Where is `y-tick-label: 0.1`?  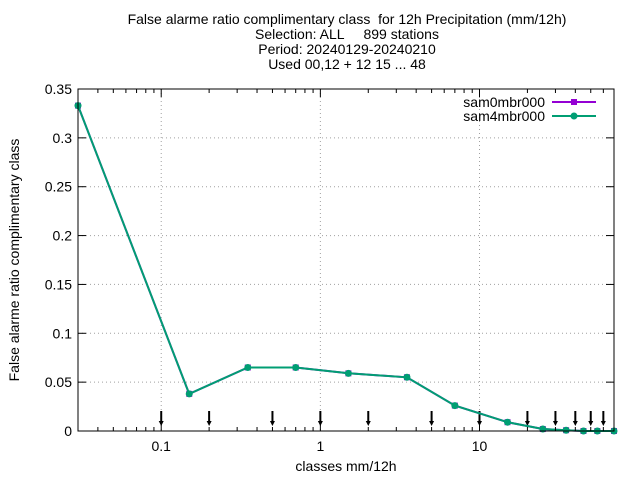 y-tick-label: 0.1 is located at coordinates (63, 333).